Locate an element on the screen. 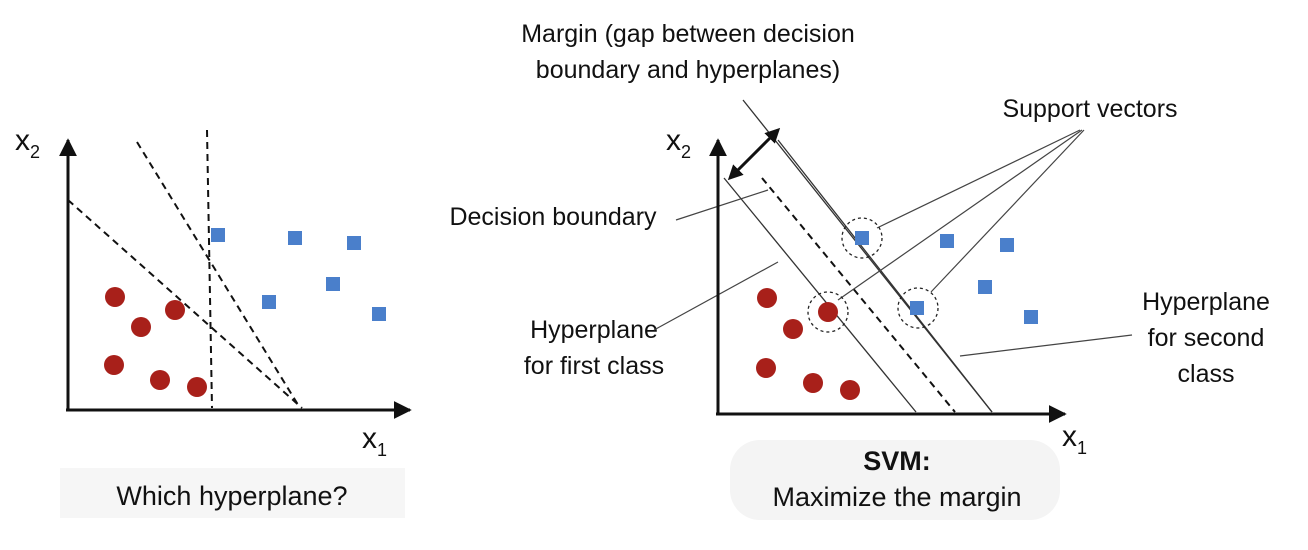 The height and width of the screenshot is (550, 1308). hyperplane-first-leader is located at coordinates (716, 296).